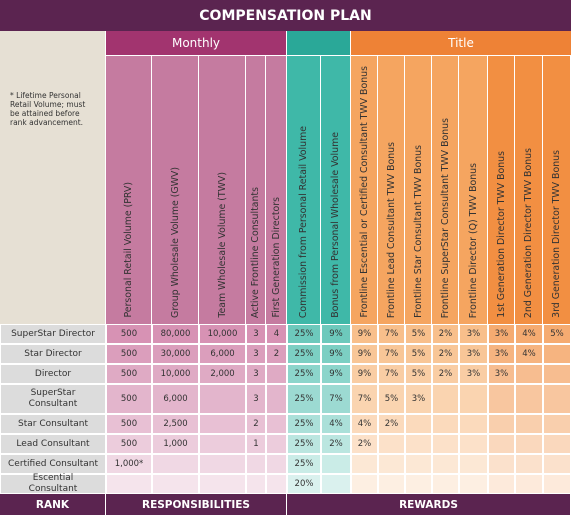  Describe the element at coordinates (276, 334) in the screenshot. I see `cell: 4` at that location.